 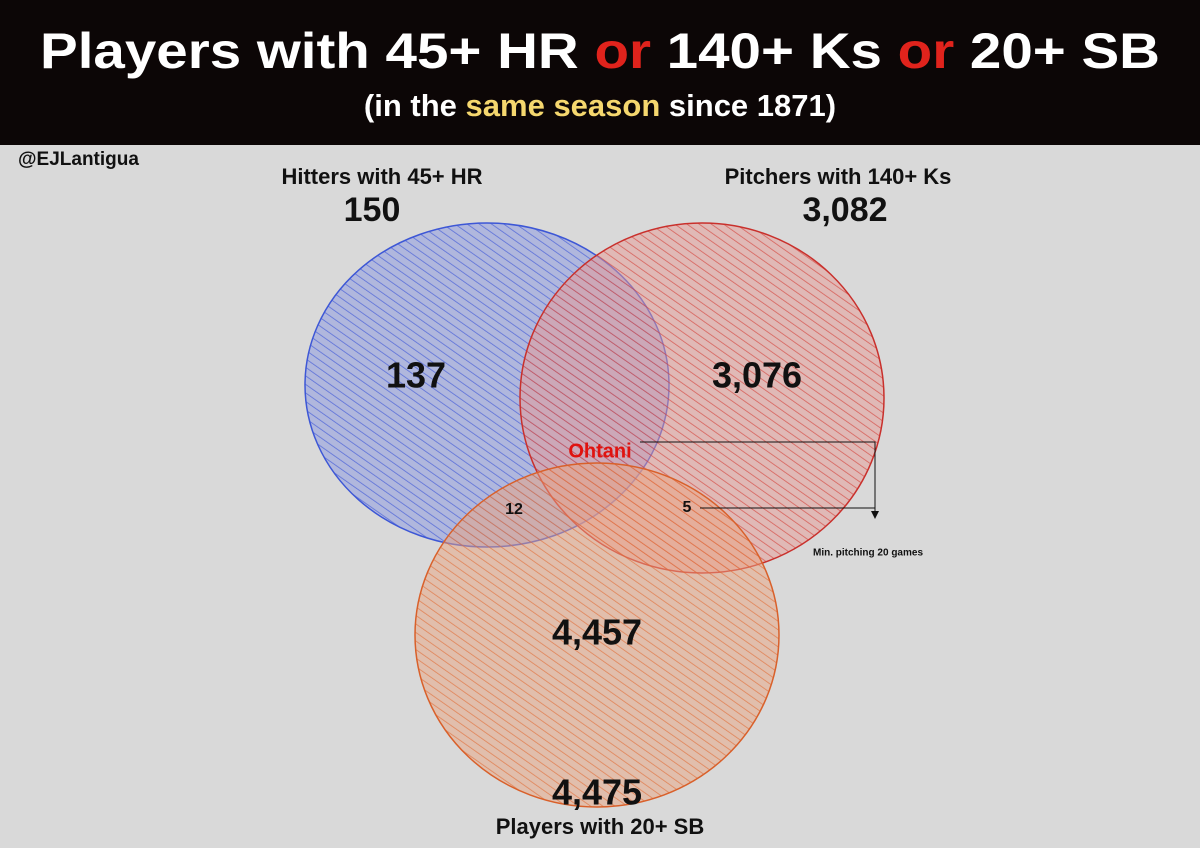 I want to click on subtitle: (in the same season since 1871), so click(x=600, y=105).